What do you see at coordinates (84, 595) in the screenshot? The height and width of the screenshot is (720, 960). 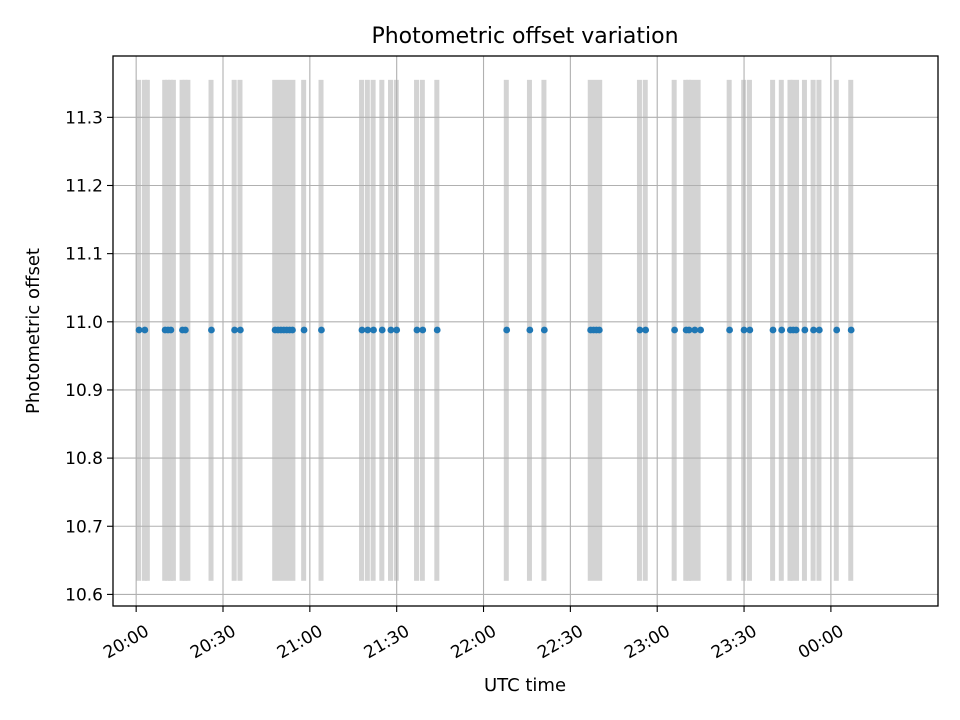 I see `y-tick-label: 10.6` at bounding box center [84, 595].